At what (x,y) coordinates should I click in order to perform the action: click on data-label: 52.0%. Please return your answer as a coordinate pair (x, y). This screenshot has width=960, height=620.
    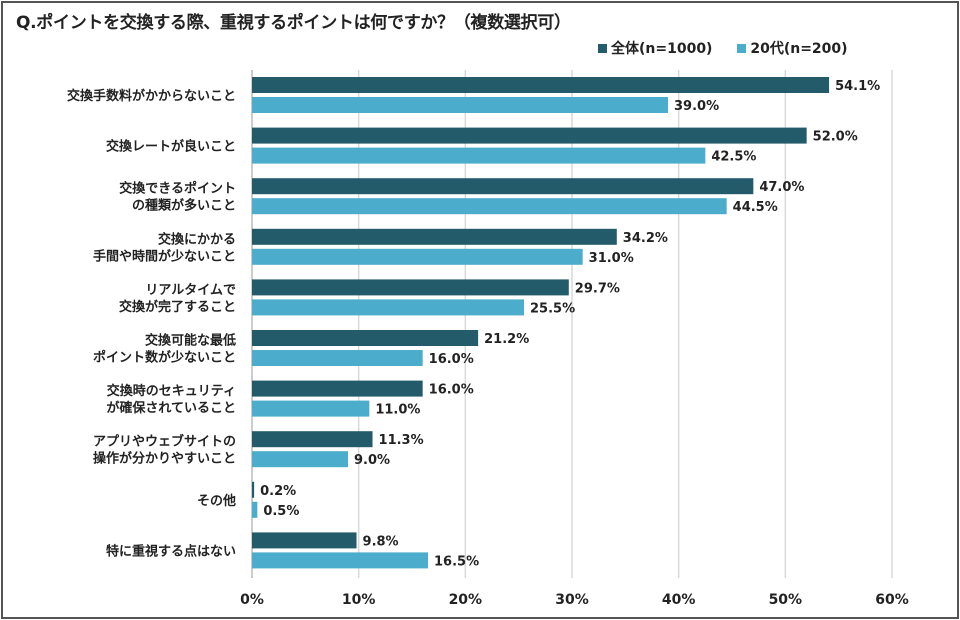
    Looking at the image, I should click on (835, 137).